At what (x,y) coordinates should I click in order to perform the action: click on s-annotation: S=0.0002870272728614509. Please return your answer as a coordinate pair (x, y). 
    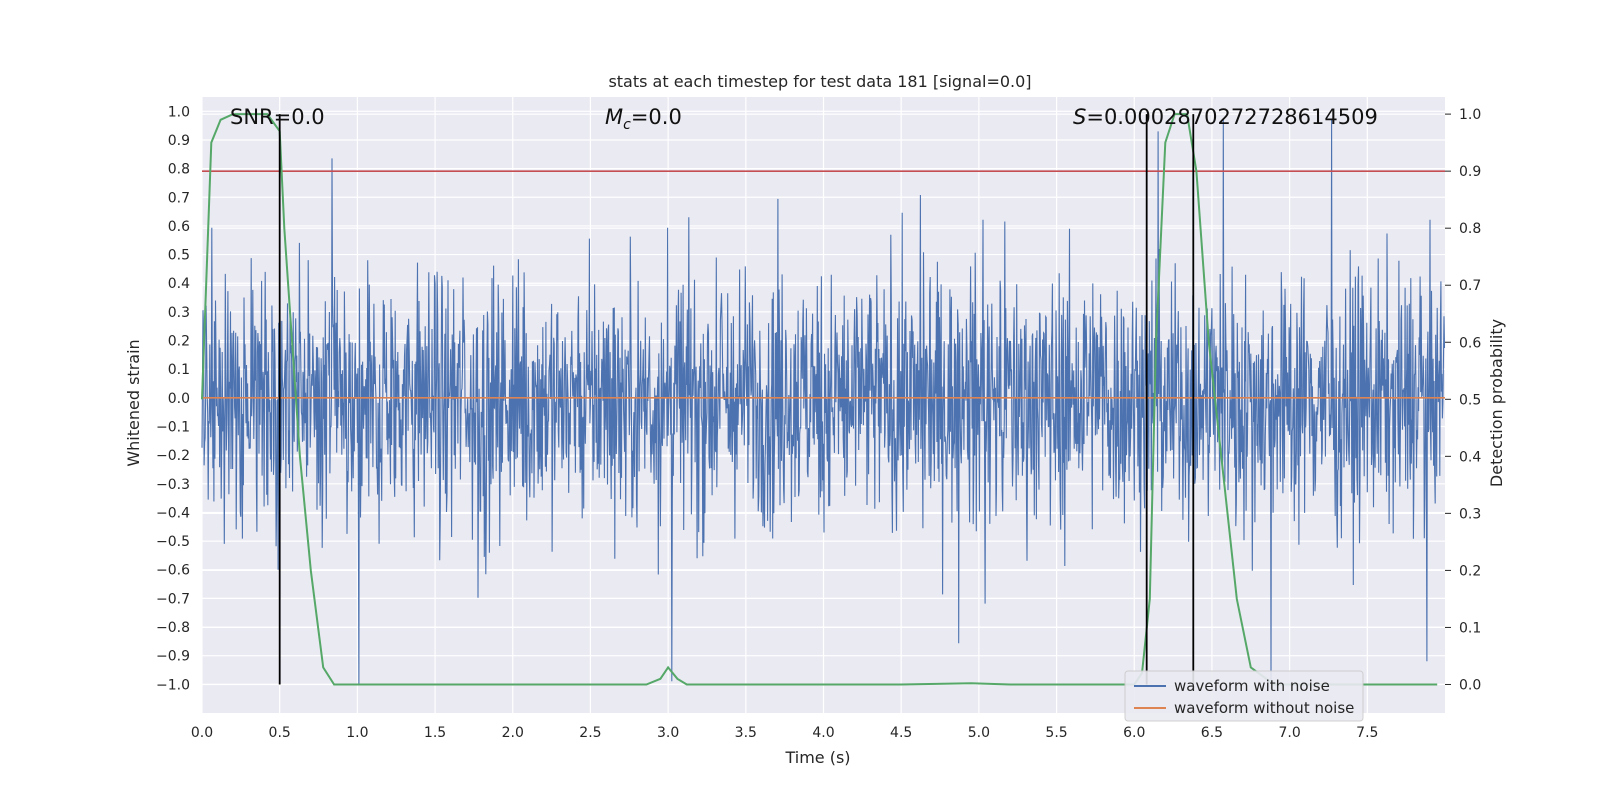
    Looking at the image, I should click on (1225, 117).